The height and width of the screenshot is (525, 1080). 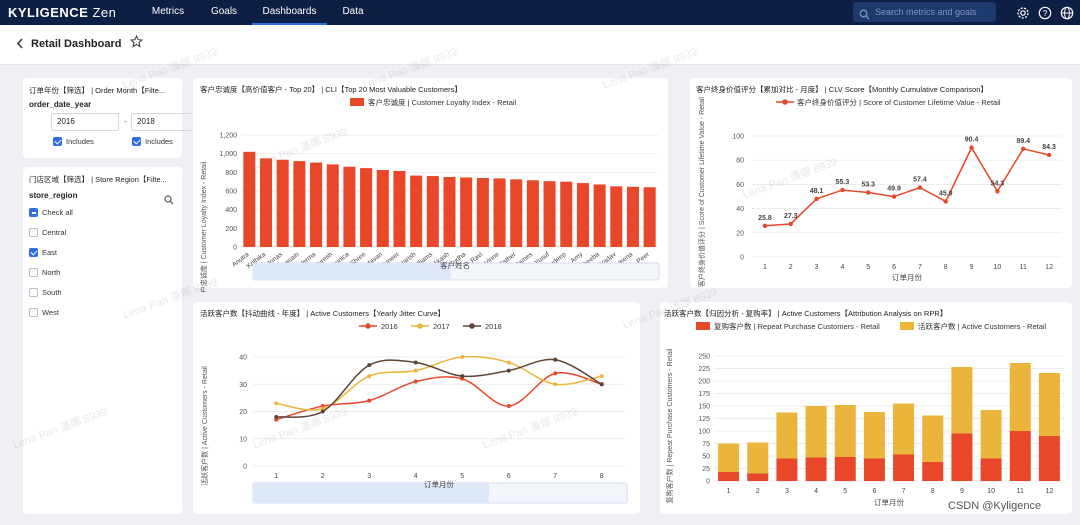 What do you see at coordinates (353, 11) in the screenshot?
I see `nav-data: Data` at bounding box center [353, 11].